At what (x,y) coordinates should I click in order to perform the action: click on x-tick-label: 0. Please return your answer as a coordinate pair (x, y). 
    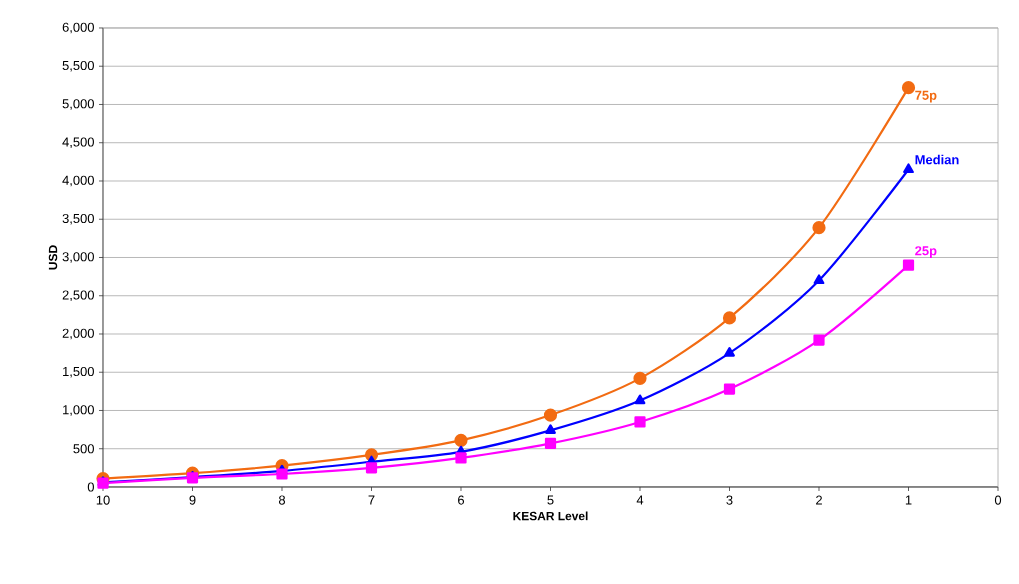
    Looking at the image, I should click on (998, 500).